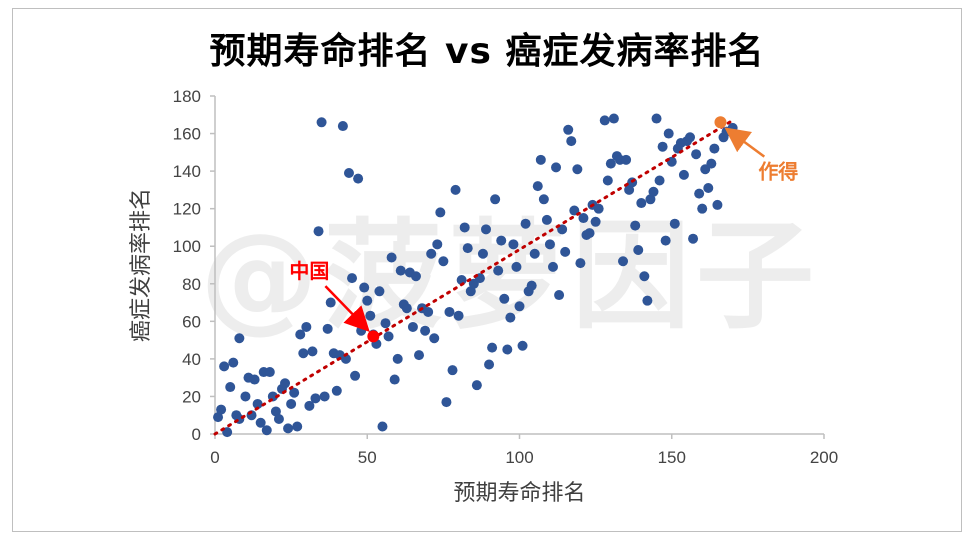  What do you see at coordinates (745, 142) in the screenshot?
I see `zuode-arrow` at bounding box center [745, 142].